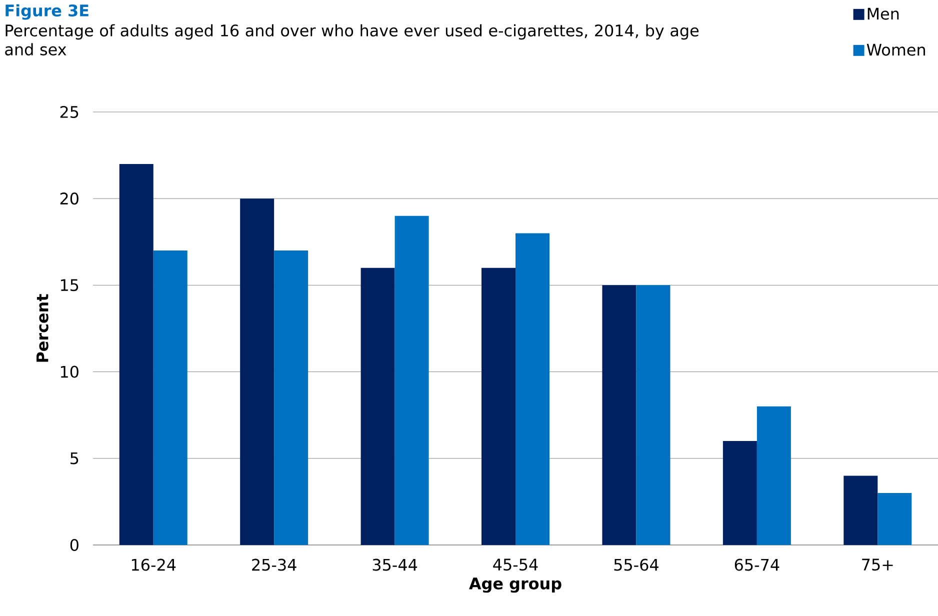 The image size is (938, 616). Describe the element at coordinates (42, 328) in the screenshot. I see `y-axis-title: Percent` at that location.